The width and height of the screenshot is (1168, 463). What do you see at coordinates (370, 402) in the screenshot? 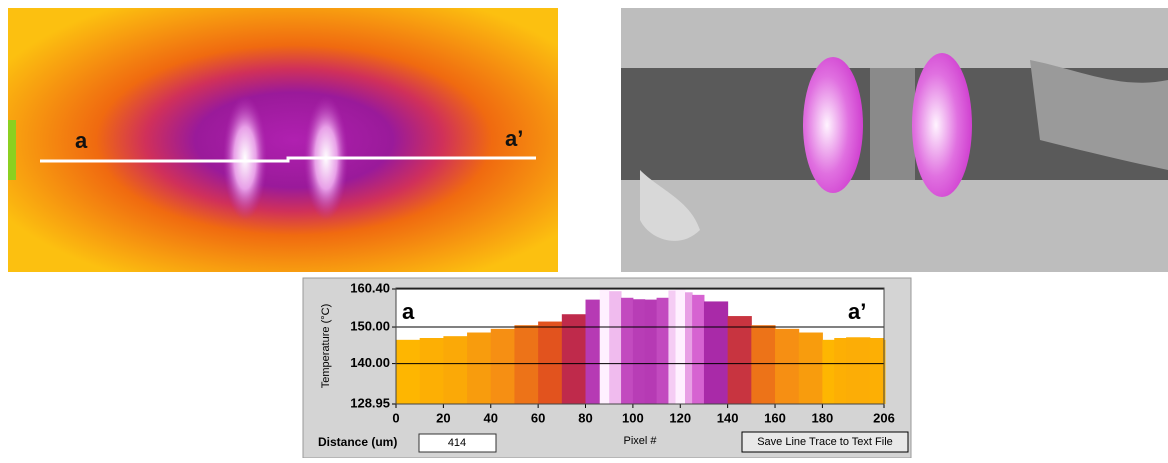
I see `y-tick-label: 128.95` at bounding box center [370, 402].